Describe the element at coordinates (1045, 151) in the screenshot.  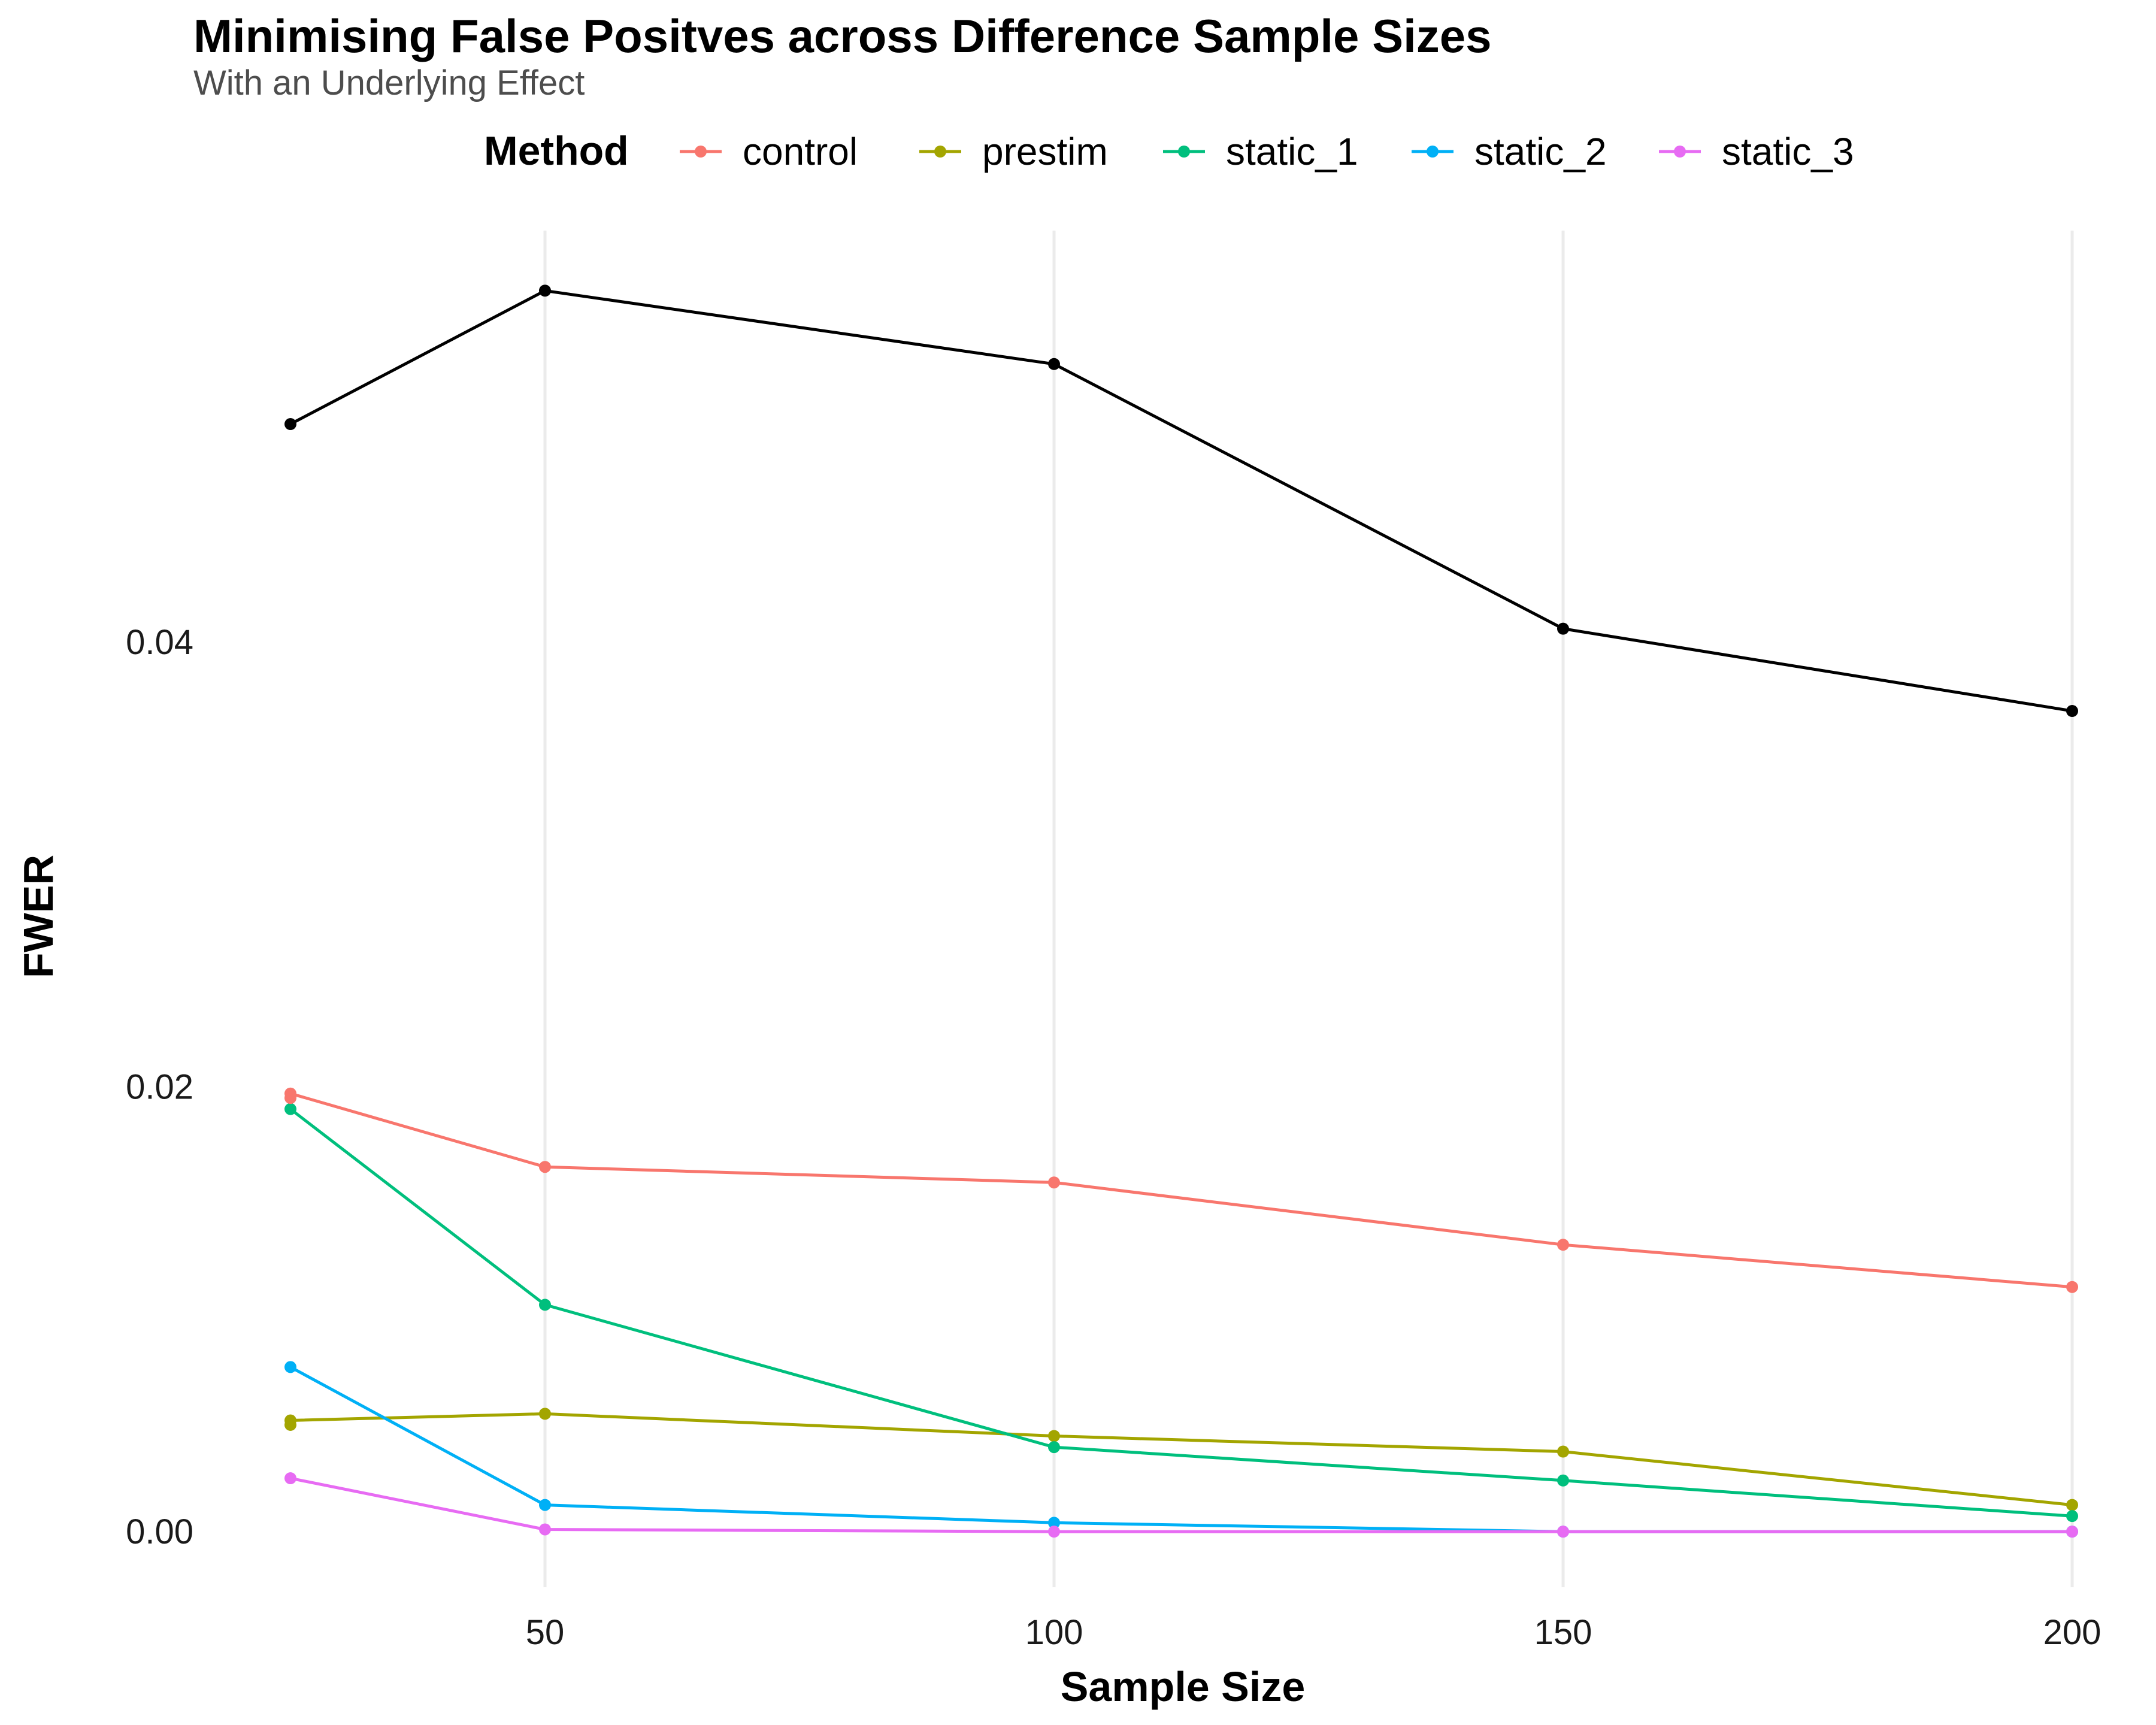
I see `legend-label: prestim` at that location.